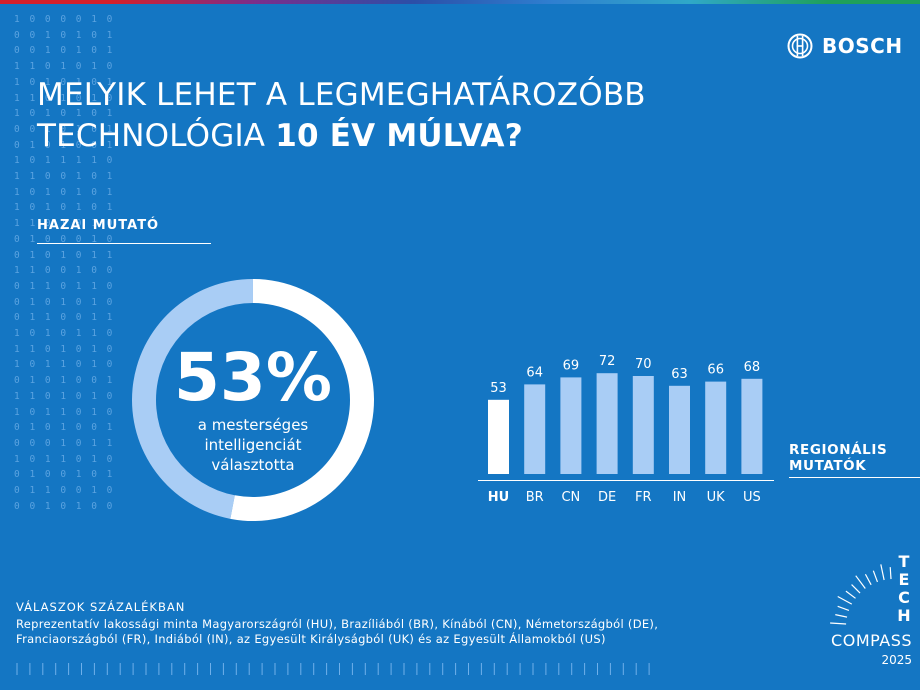  What do you see at coordinates (800, 46) in the screenshot?
I see `bosch-armature-icon` at bounding box center [800, 46].